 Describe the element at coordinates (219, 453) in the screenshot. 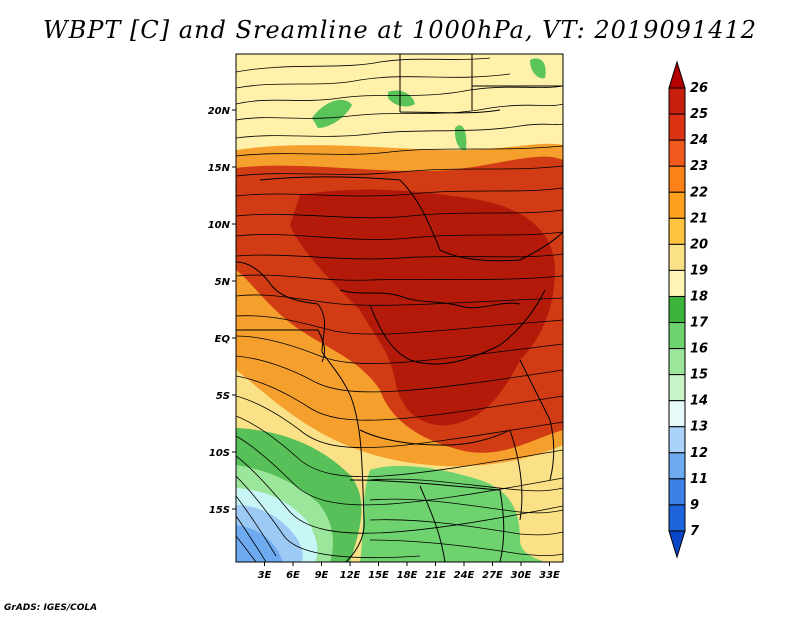

I see `lat-tick-label: 10S` at that location.